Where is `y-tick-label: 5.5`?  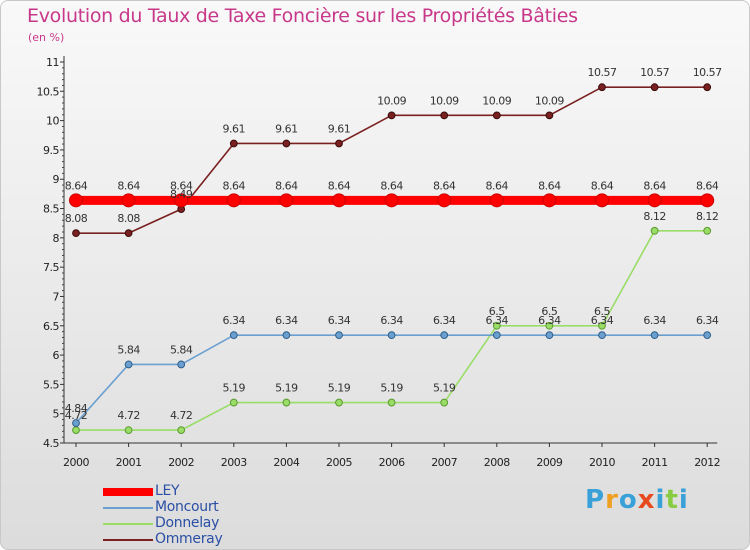 y-tick-label: 5.5 is located at coordinates (51, 384).